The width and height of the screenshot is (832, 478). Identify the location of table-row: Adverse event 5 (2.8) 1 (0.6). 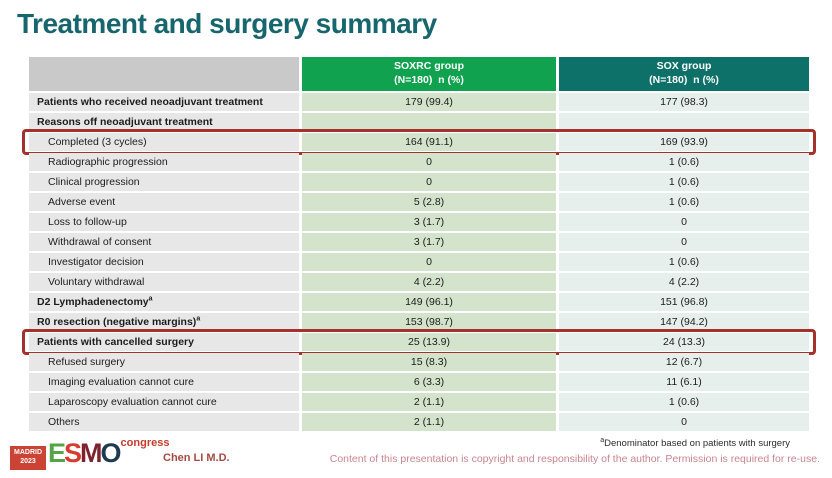
(419, 202).